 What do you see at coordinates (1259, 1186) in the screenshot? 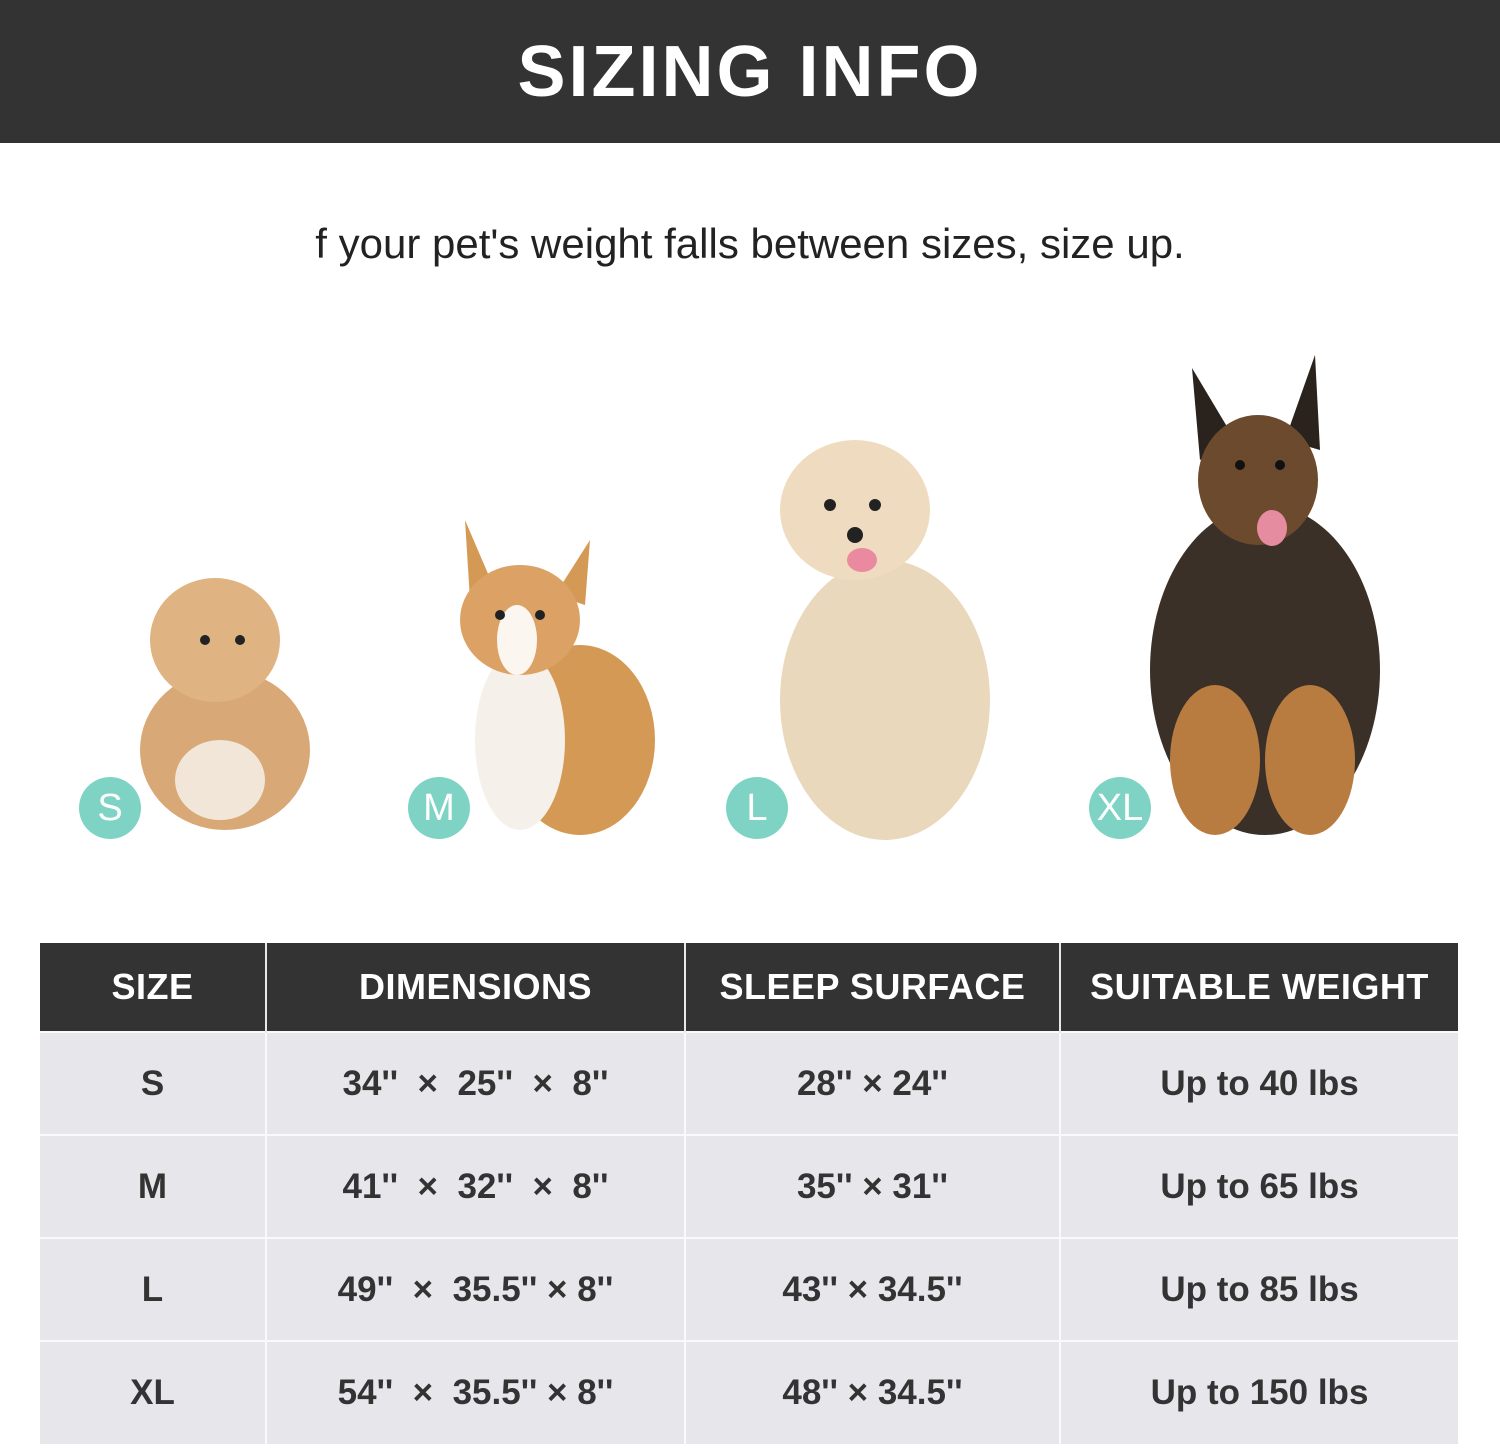
I see `cell-weight: Up to 65 lbs` at bounding box center [1259, 1186].